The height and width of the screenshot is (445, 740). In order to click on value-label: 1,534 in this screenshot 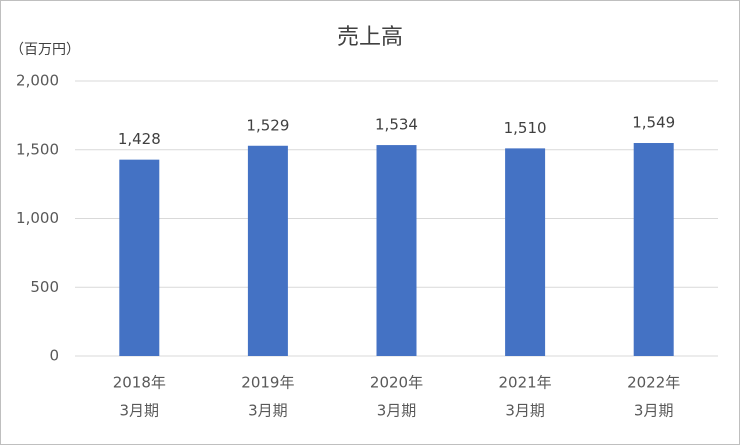, I will do `click(396, 125)`.